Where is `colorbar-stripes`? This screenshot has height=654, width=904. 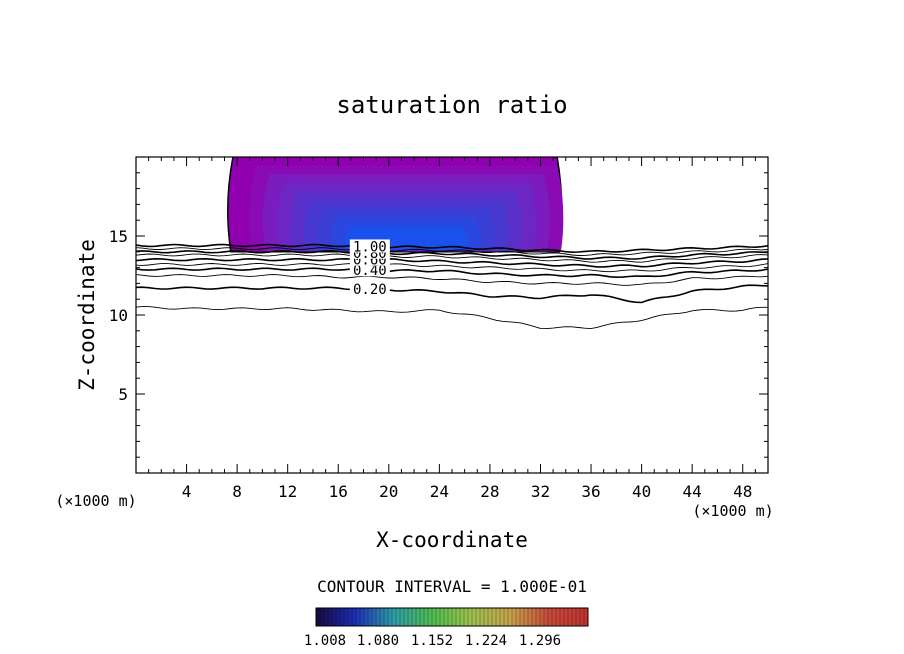 colorbar-stripes is located at coordinates (452, 617).